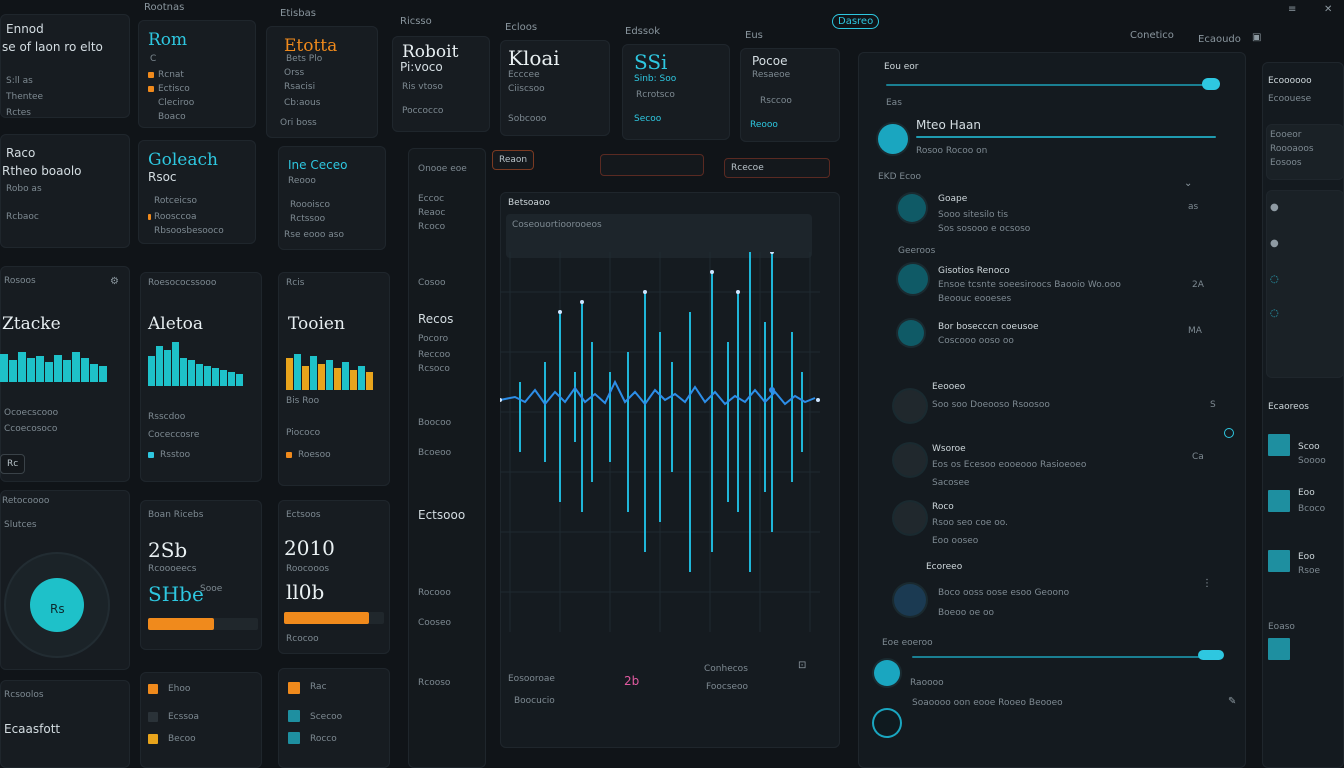  I want to click on card-line: Rsscdoo, so click(167, 417).